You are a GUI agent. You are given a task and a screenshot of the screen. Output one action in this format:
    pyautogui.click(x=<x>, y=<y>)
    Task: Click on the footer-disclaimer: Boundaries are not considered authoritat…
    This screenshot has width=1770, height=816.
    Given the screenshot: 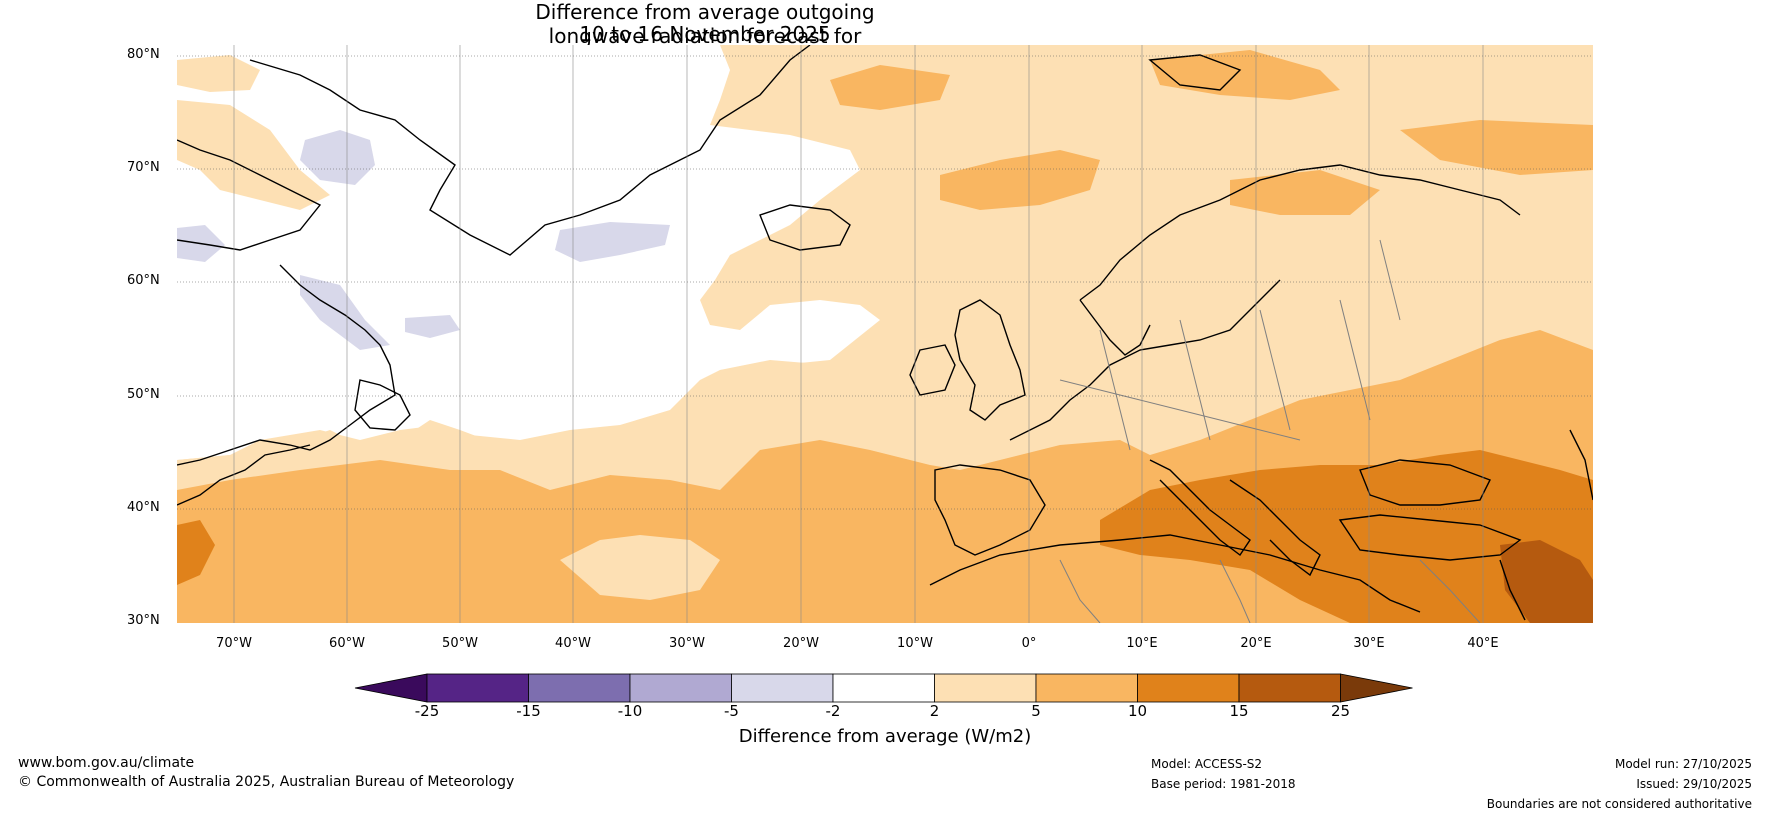 What is the action you would take?
    pyautogui.click(x=1619, y=804)
    